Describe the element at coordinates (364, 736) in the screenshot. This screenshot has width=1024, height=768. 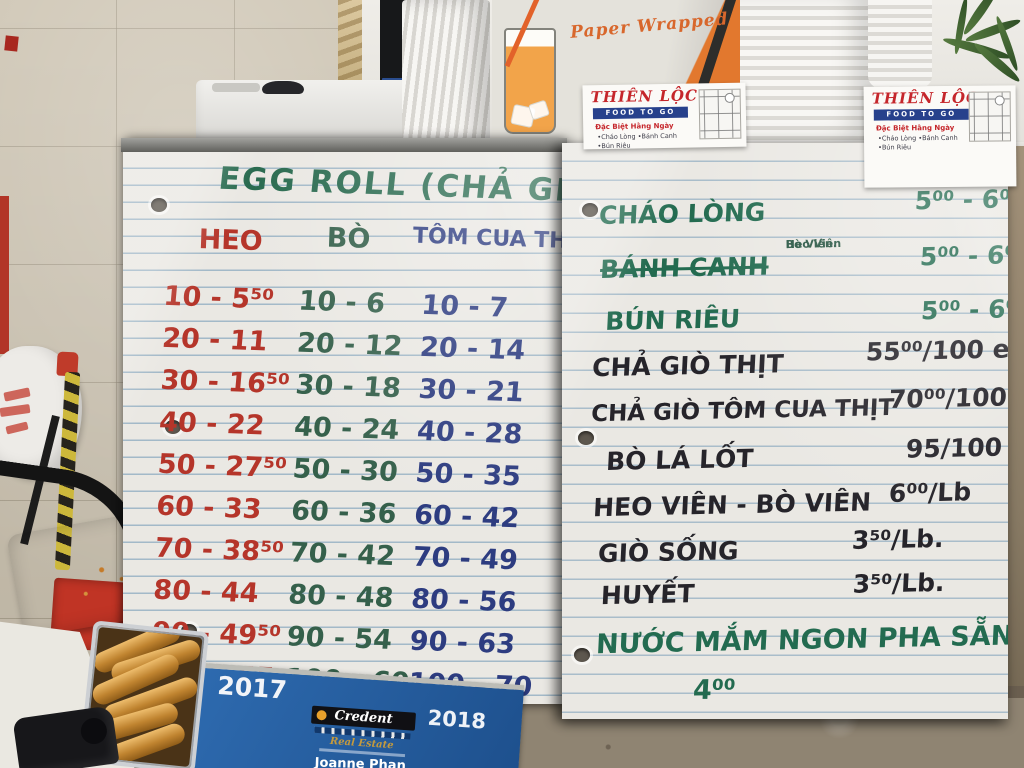
I see `calendar-branding: Credent Real Estate Joanne Phan` at that location.